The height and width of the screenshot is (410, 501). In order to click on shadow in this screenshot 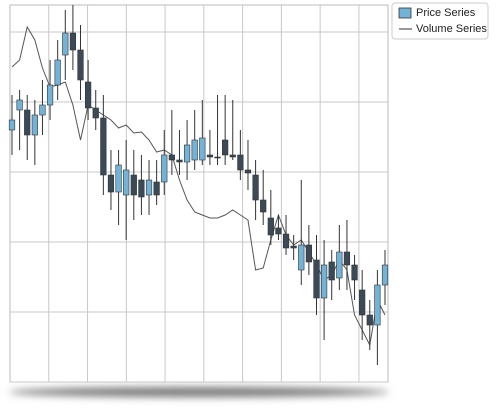, I will do `click(199, 392)`.